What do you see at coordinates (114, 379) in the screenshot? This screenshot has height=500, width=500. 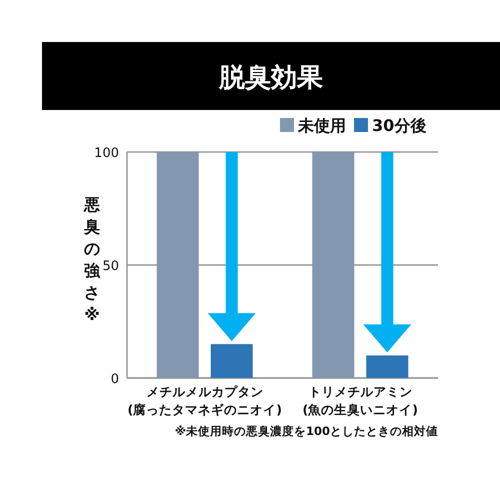 I see `y-tick-label: 0` at bounding box center [114, 379].